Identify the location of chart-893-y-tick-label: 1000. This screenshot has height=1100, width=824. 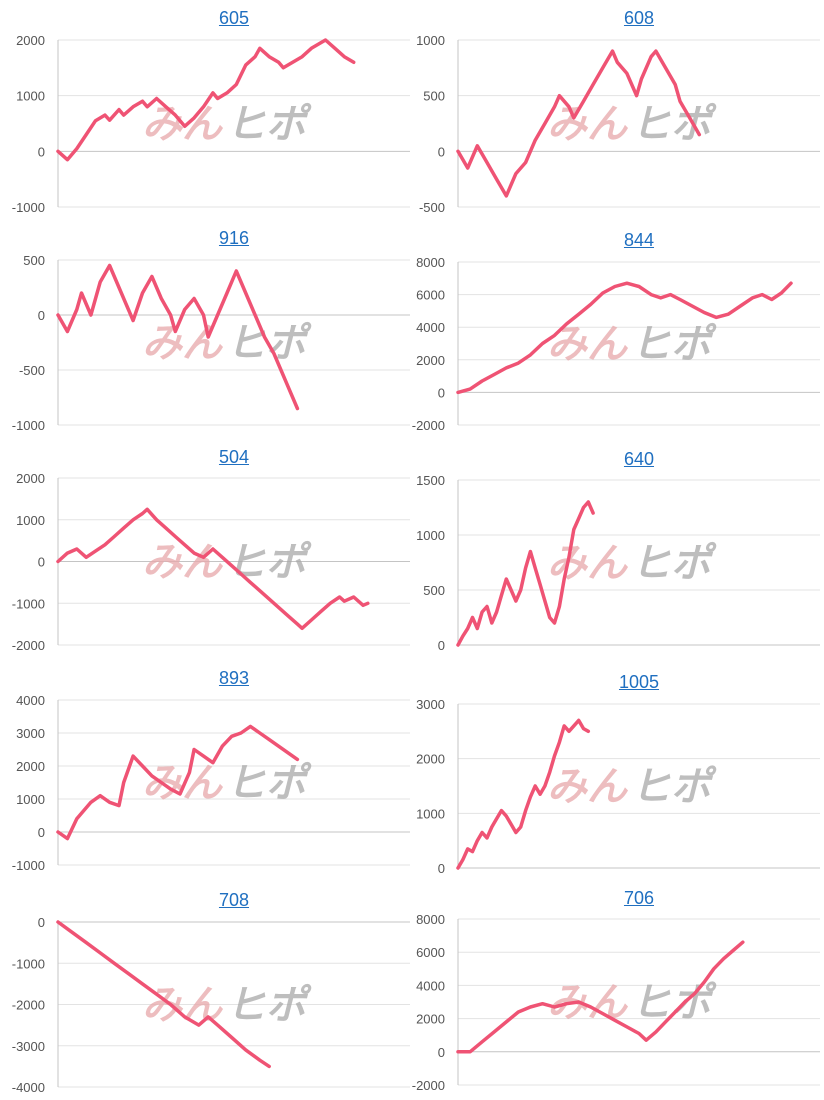
(30, 799).